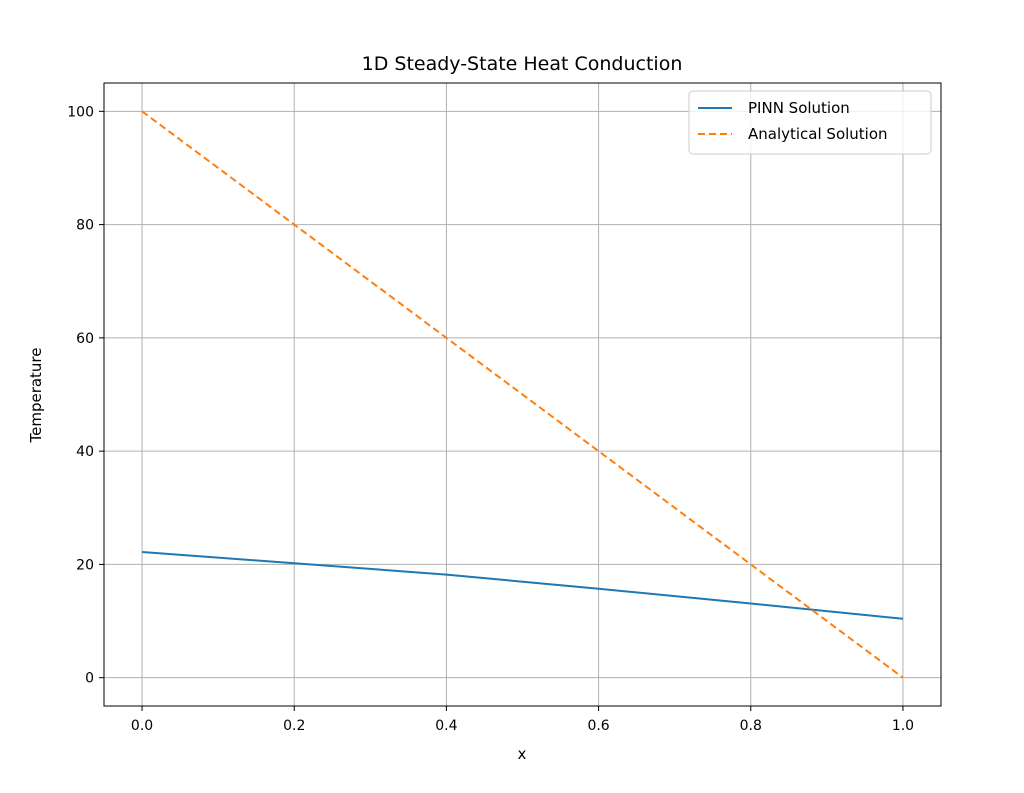  I want to click on y-tick-label: 100, so click(80, 112).